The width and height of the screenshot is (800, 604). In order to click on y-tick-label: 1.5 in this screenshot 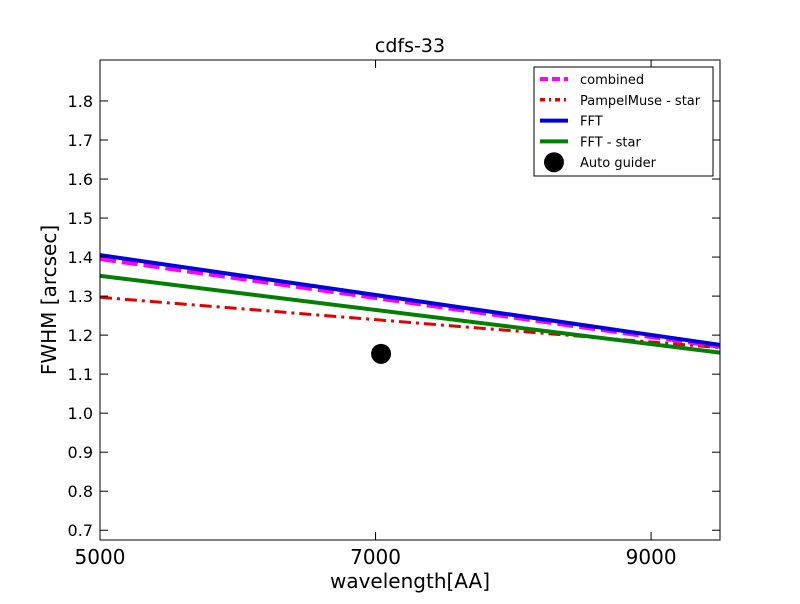, I will do `click(80, 218)`.